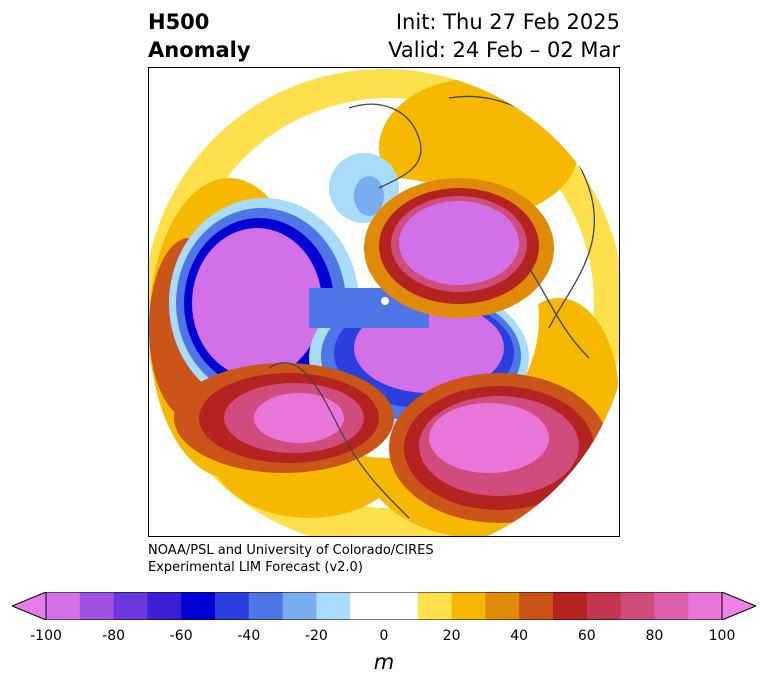 This screenshot has width=768, height=686. Describe the element at coordinates (299, 418) in the screenshot. I see `pos-west-center` at that location.